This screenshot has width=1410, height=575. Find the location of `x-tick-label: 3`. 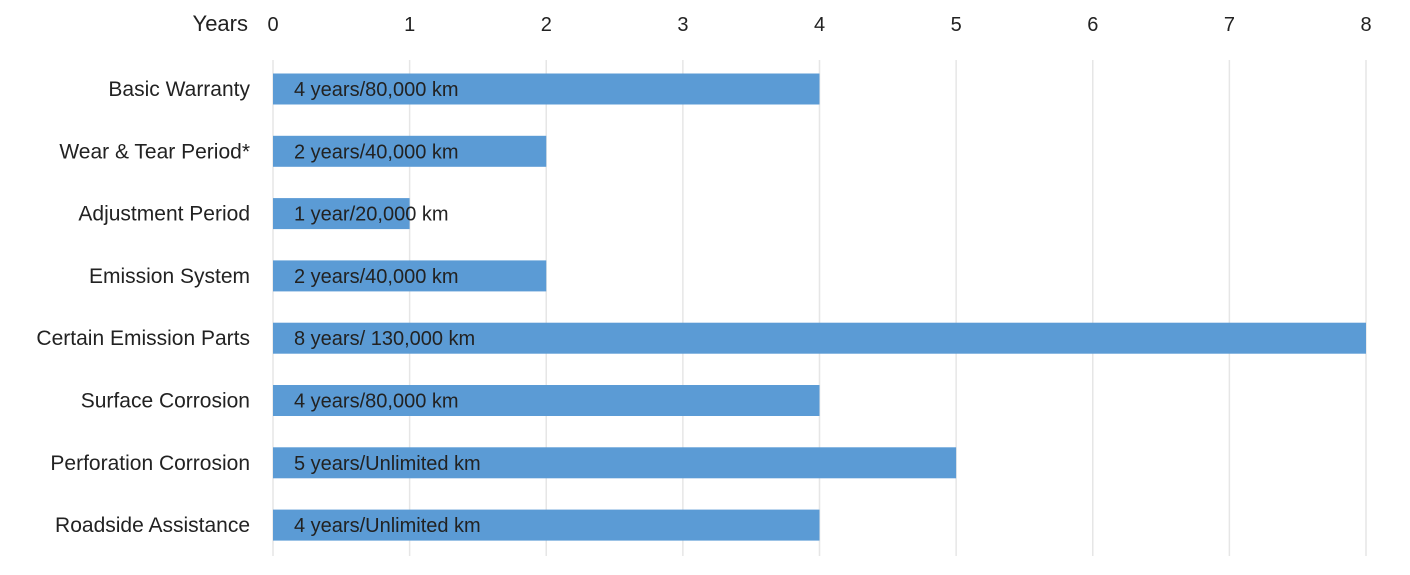

x-tick-label: 3 is located at coordinates (682, 25).